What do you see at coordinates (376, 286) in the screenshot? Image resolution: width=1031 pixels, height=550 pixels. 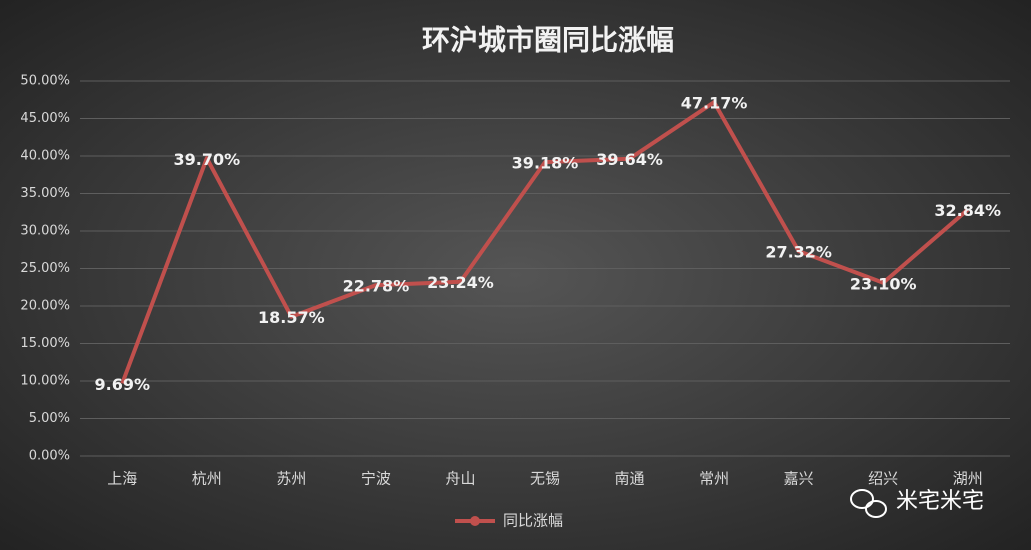 I see `data-label: 22.78%` at bounding box center [376, 286].